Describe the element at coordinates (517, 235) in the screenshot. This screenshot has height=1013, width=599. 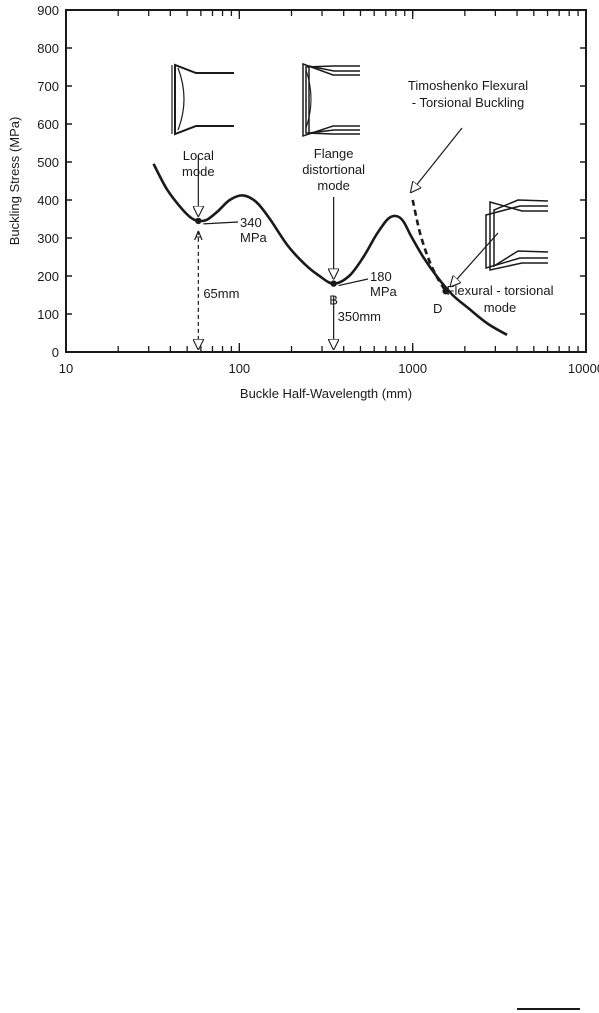
I see `flexural-torsional-section-icon` at that location.